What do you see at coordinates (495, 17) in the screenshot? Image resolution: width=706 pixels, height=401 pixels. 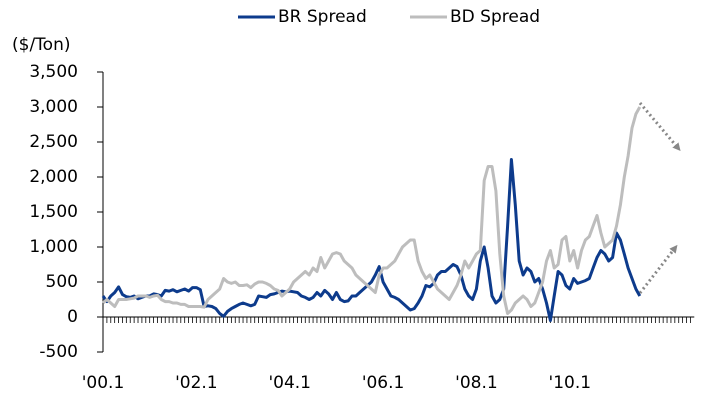 I see `legend-label: BD Spread` at bounding box center [495, 17].